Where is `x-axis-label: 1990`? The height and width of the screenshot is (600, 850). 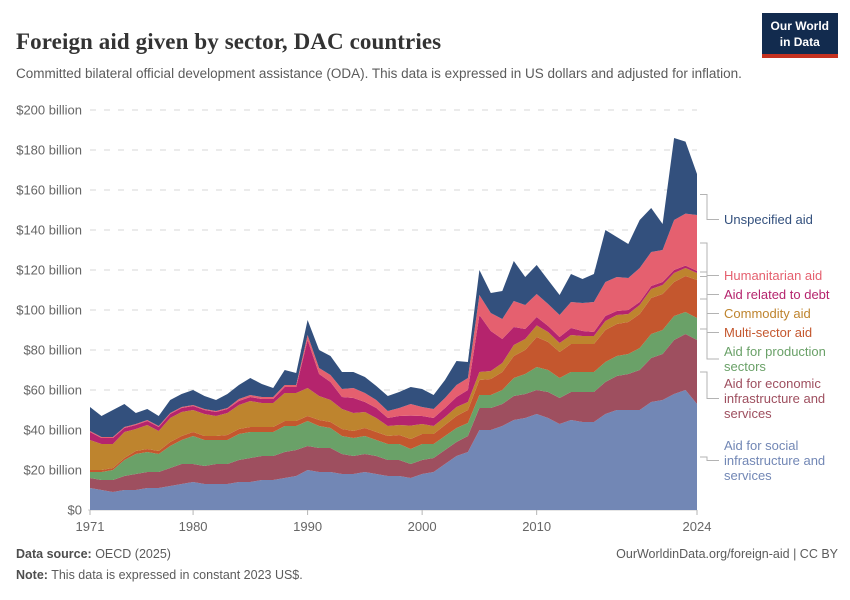 x-axis-label: 1990 is located at coordinates (307, 526).